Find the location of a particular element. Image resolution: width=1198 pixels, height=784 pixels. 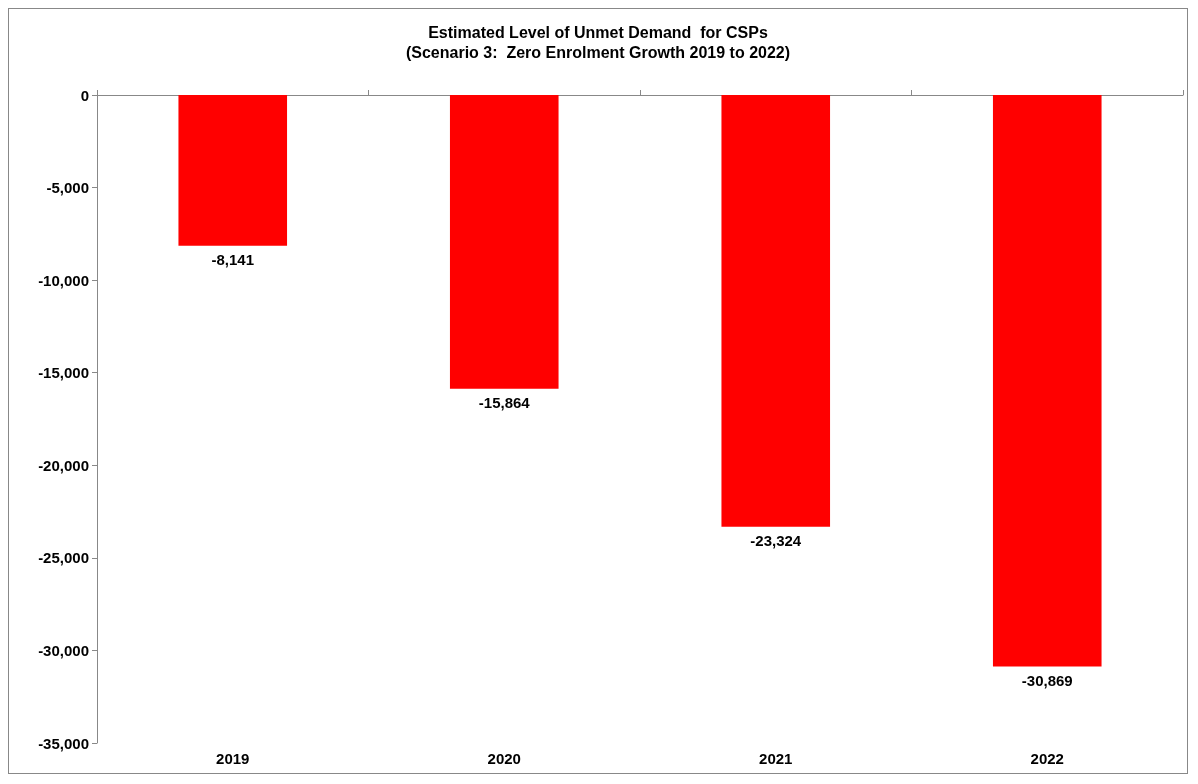

y-tick-label: -25,000 is located at coordinates (63, 558).